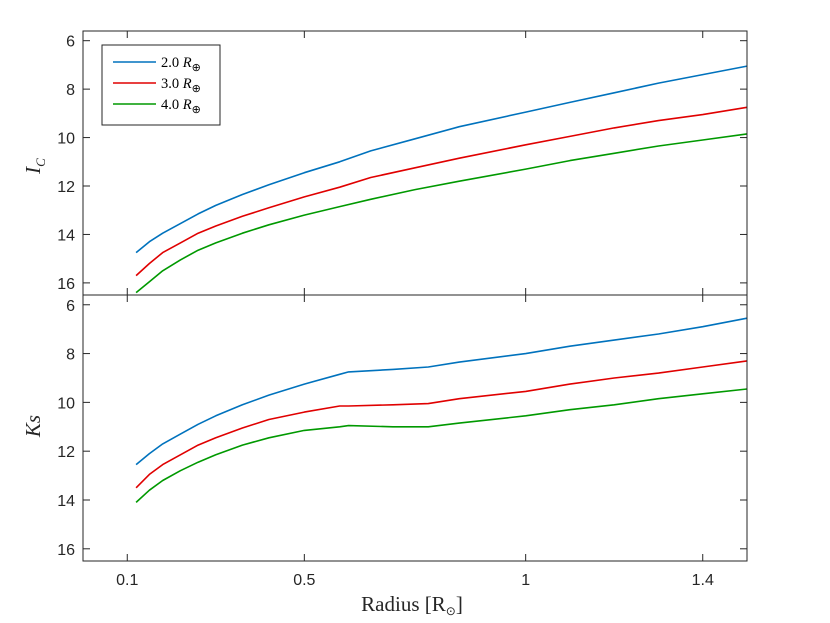 The height and width of the screenshot is (623, 830). I want to click on bottom-ytick-label: 12, so click(66, 452).